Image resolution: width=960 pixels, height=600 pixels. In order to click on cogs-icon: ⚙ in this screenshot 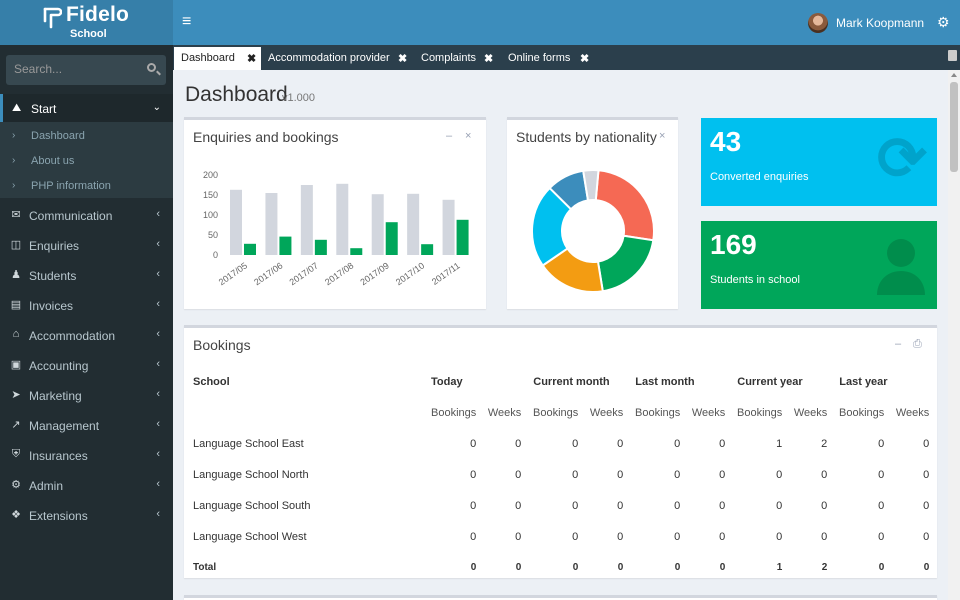, I will do `click(16, 485)`.